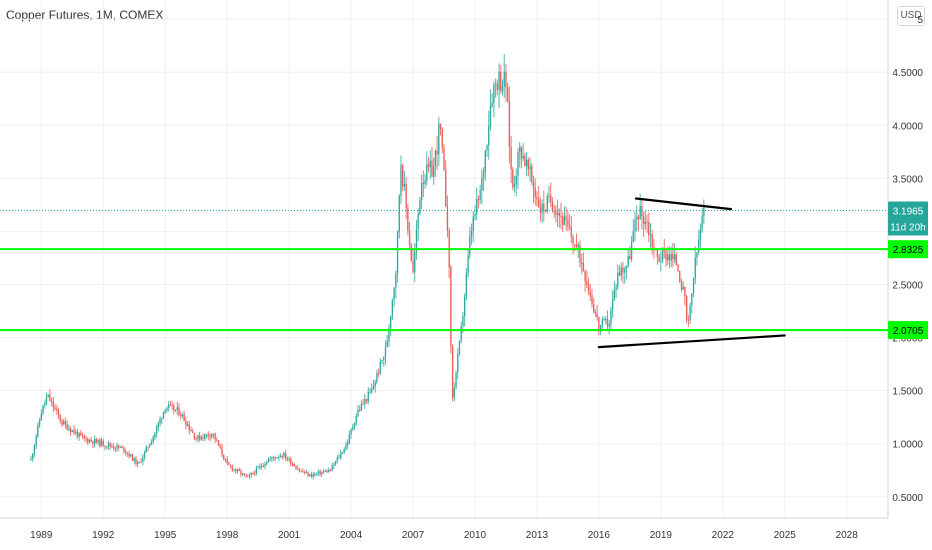  Describe the element at coordinates (661, 535) in the screenshot. I see `time-tick-label: 2019` at that location.